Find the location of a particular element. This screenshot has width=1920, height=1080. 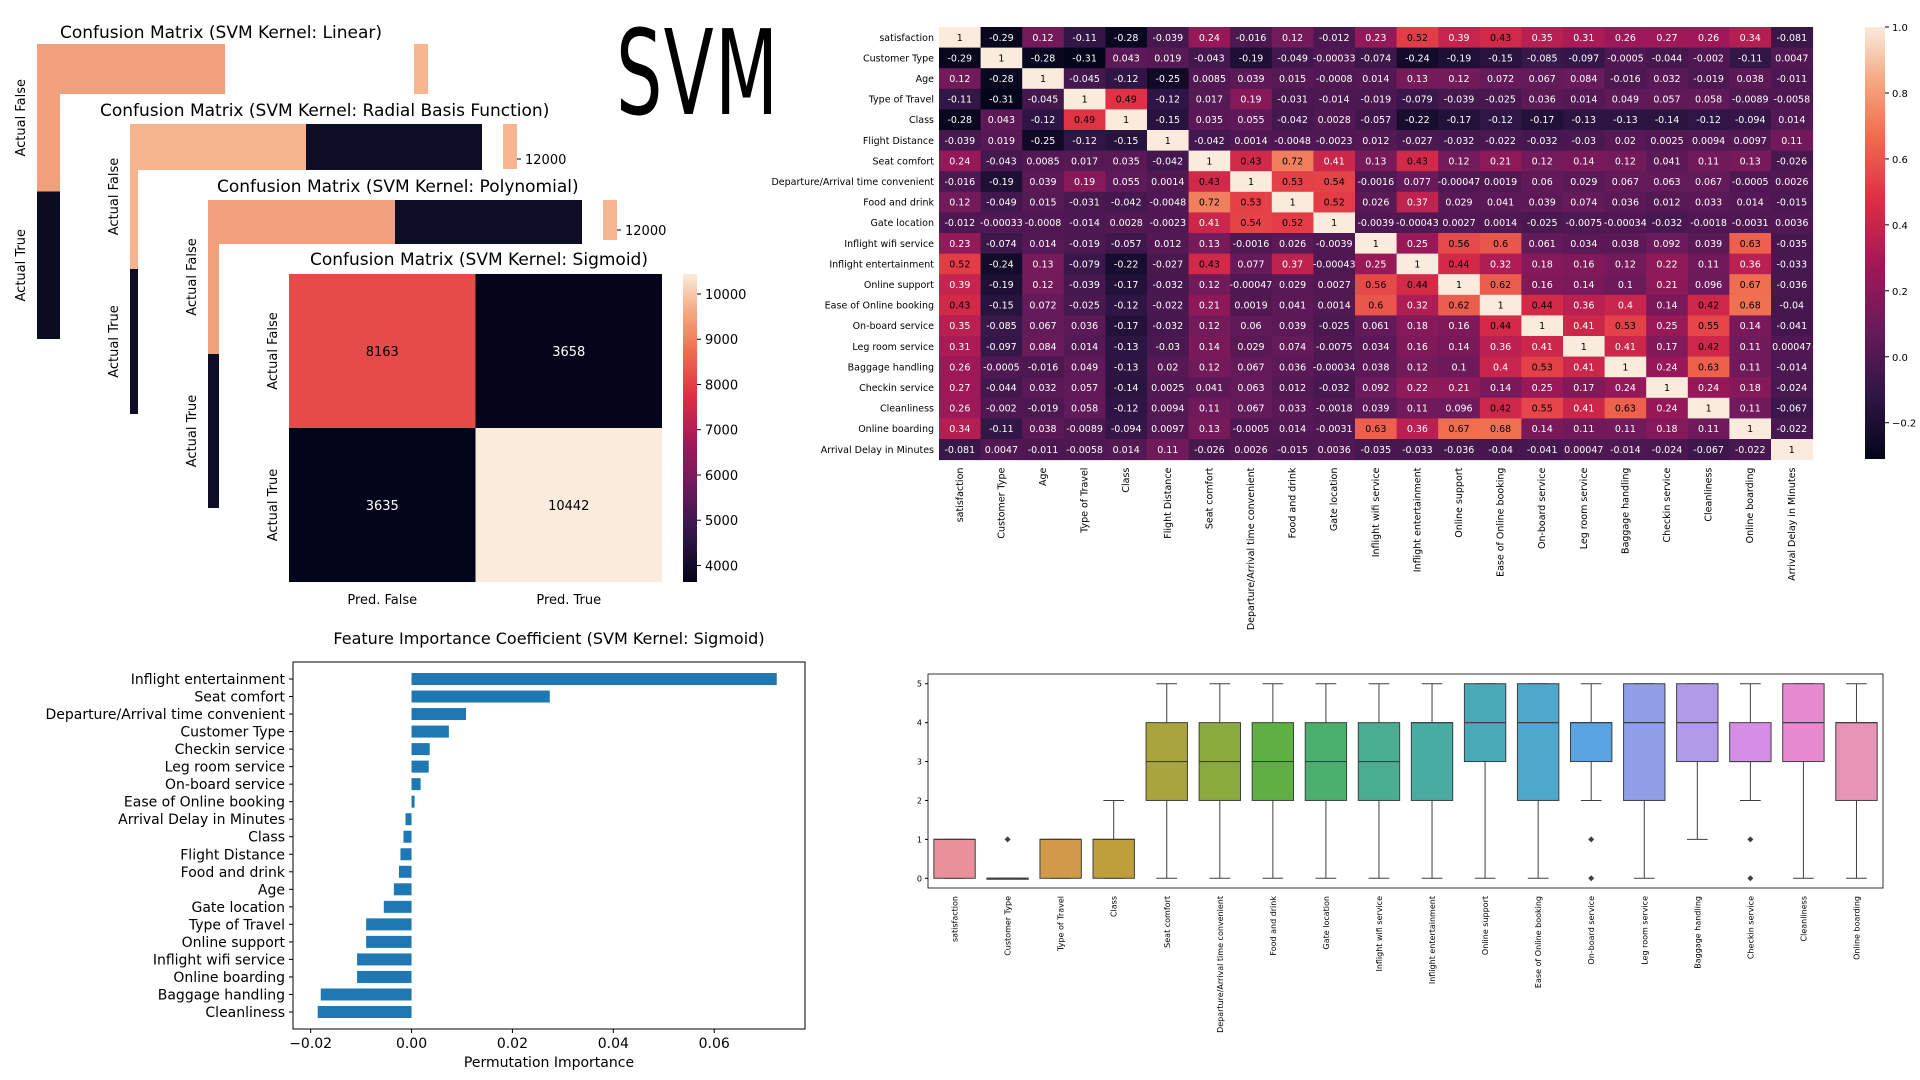

heatmap-cell-label: -0.28 is located at coordinates (1043, 58).